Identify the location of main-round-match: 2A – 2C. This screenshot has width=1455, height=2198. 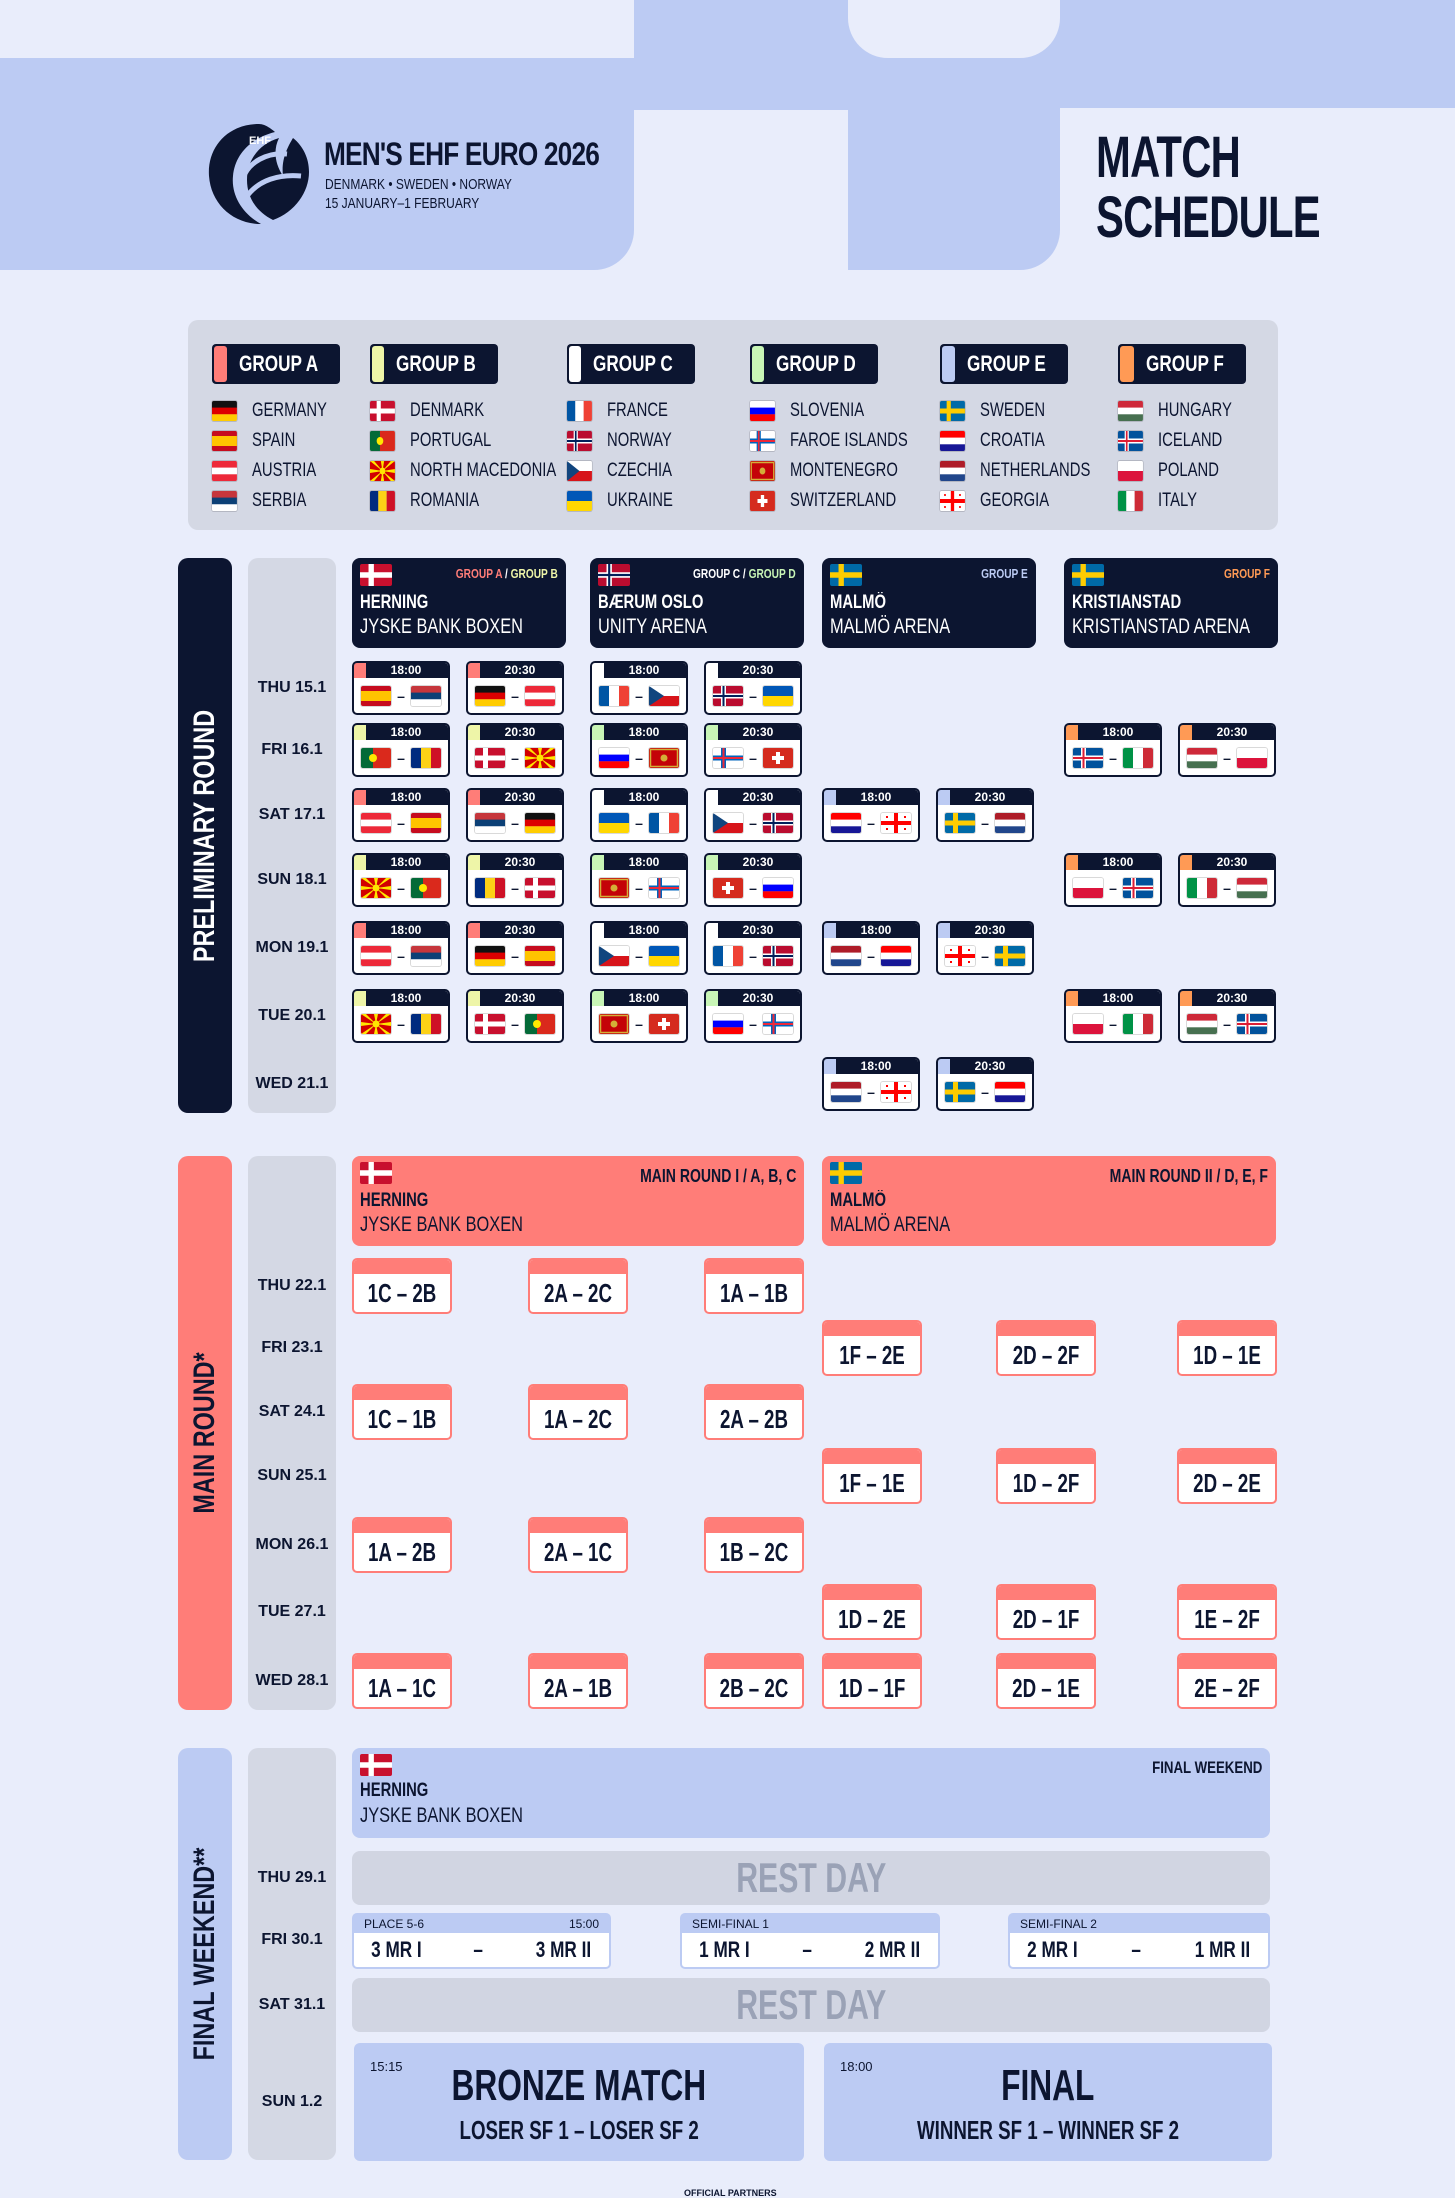
(578, 1286).